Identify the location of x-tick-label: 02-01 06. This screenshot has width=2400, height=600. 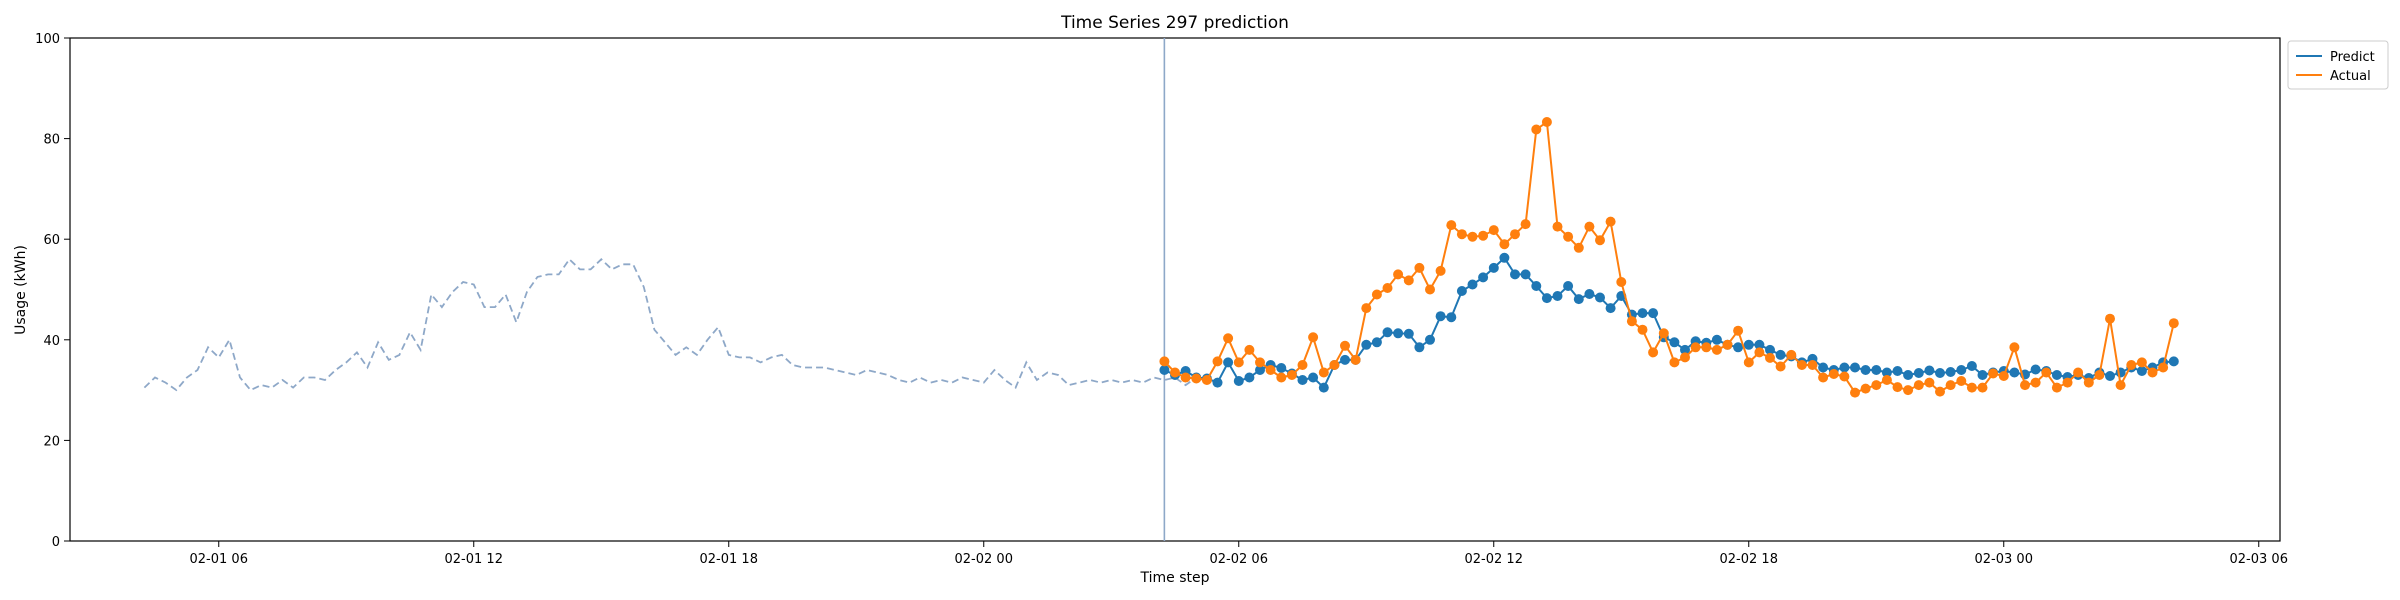
(219, 559).